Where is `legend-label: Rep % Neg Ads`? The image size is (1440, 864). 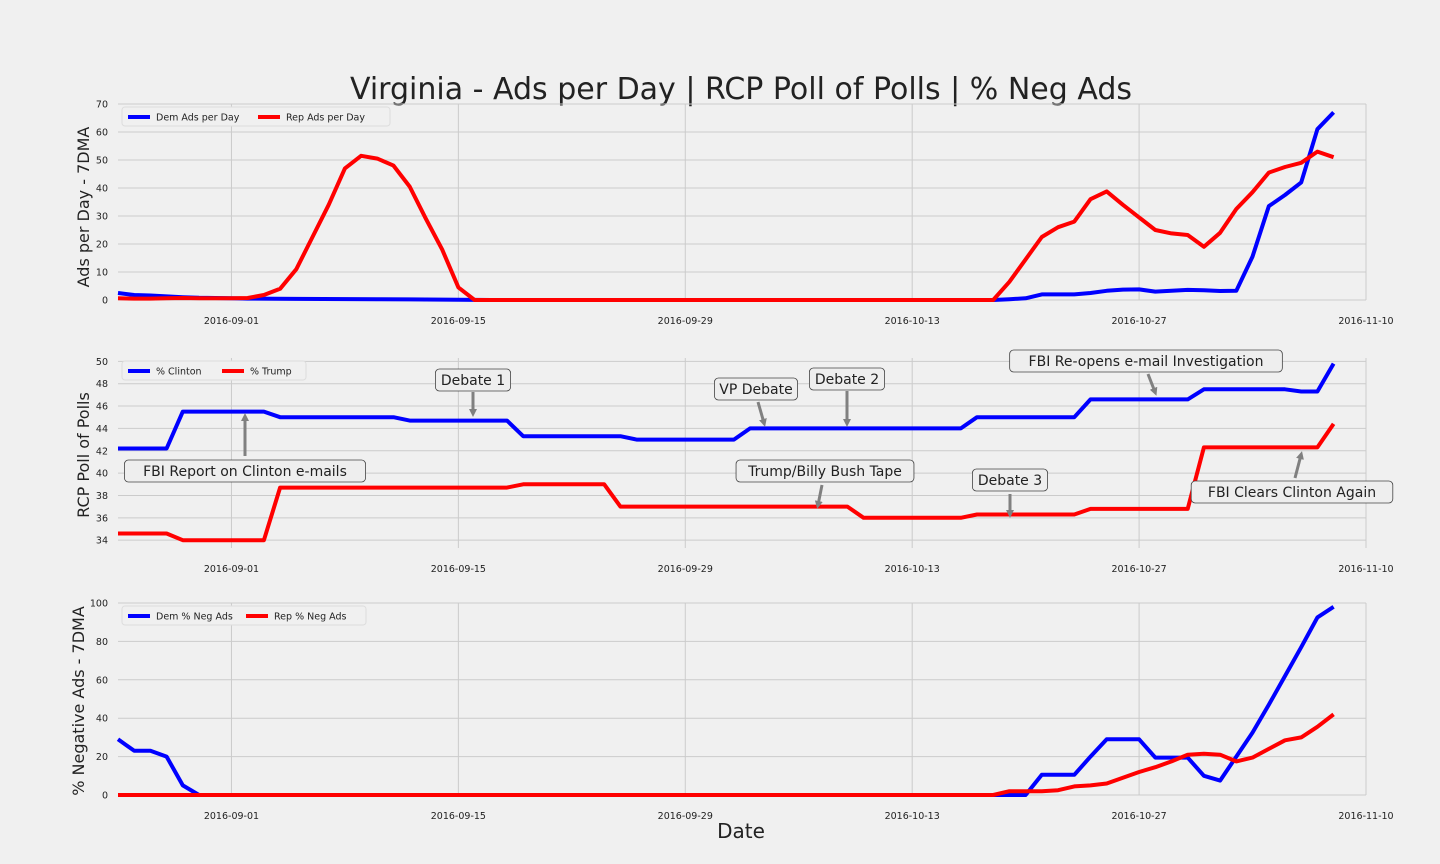 legend-label: Rep % Neg Ads is located at coordinates (310, 617).